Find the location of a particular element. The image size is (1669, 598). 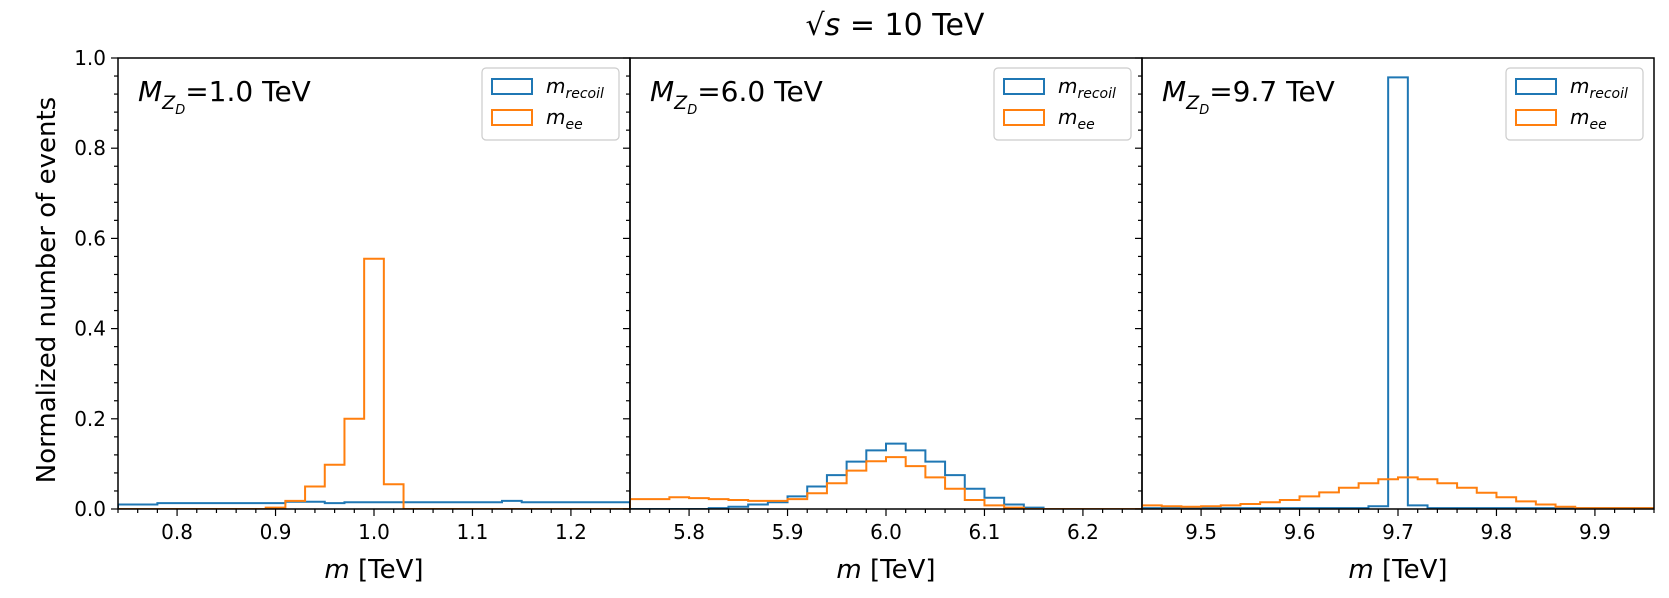

x-tick-label: 1.0 is located at coordinates (374, 532).